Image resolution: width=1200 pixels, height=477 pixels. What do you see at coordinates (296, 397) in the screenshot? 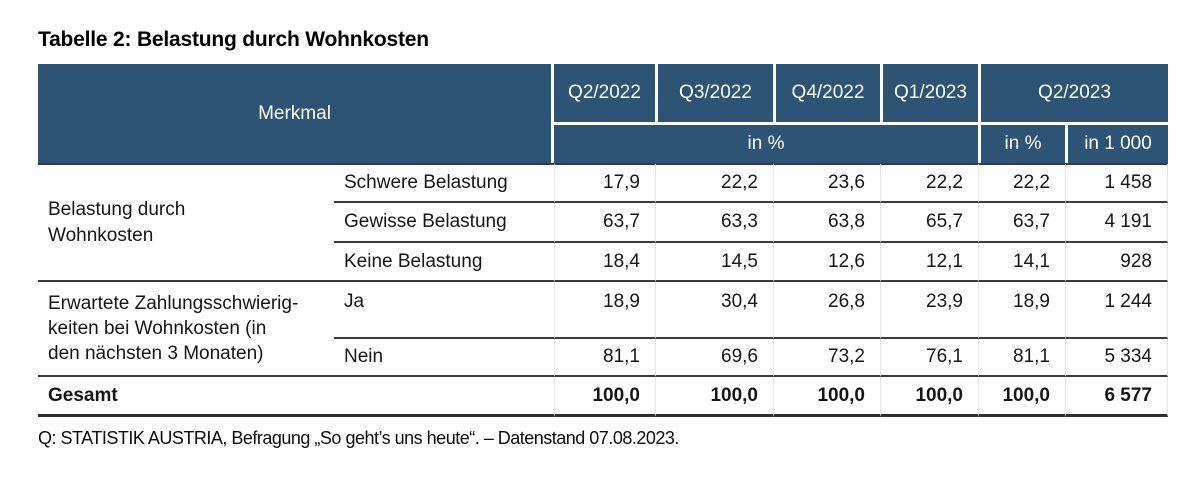
I see `total-label: Gesamt` at bounding box center [296, 397].